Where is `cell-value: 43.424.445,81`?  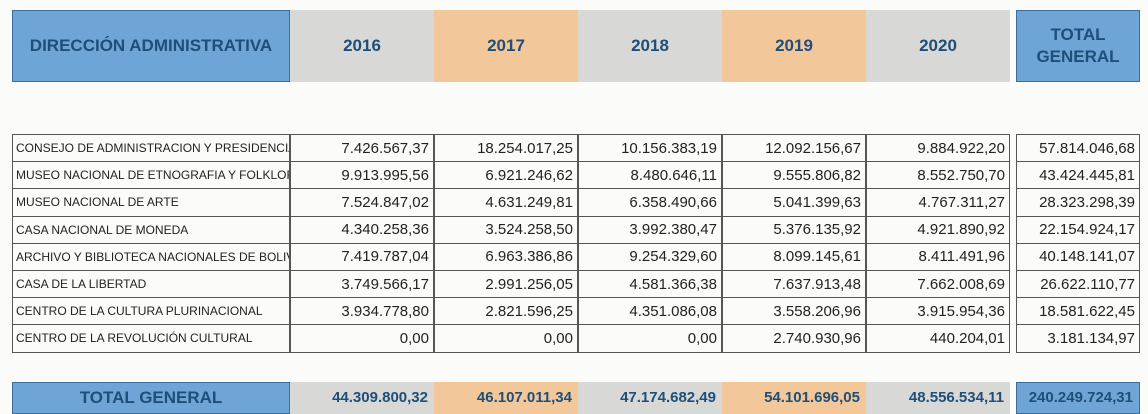
cell-value: 43.424.445,81 is located at coordinates (1078, 175).